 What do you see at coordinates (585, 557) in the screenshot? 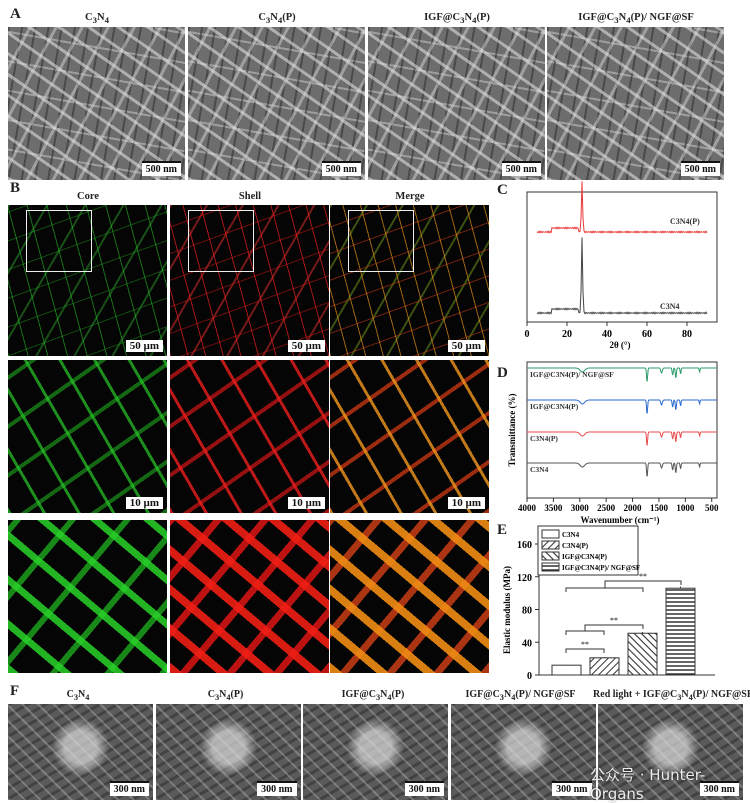
I see `legend-label: IGF@C3N4(P)` at bounding box center [585, 557].